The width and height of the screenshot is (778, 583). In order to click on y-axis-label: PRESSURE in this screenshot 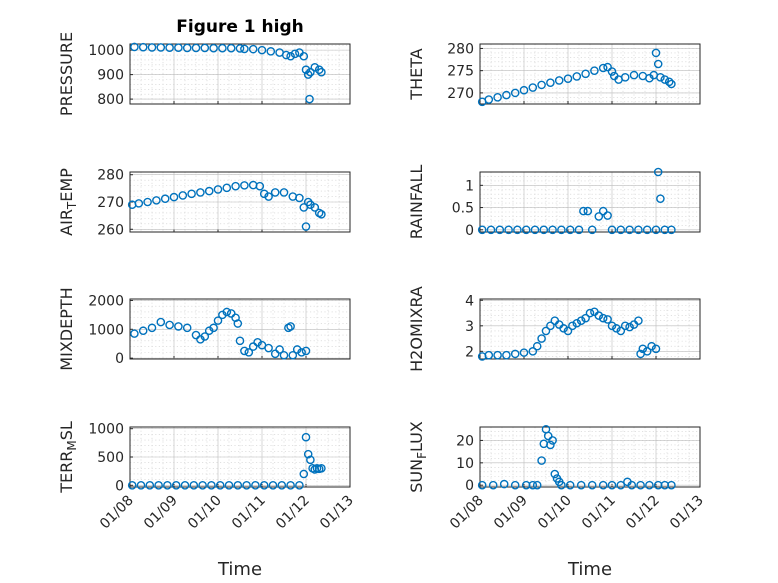, I will do `click(66, 74)`.